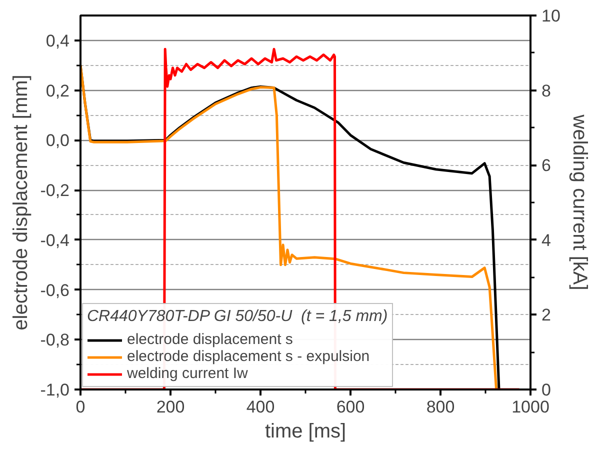  Describe the element at coordinates (55, 190) in the screenshot. I see `y-tick-label: -0,2` at that location.